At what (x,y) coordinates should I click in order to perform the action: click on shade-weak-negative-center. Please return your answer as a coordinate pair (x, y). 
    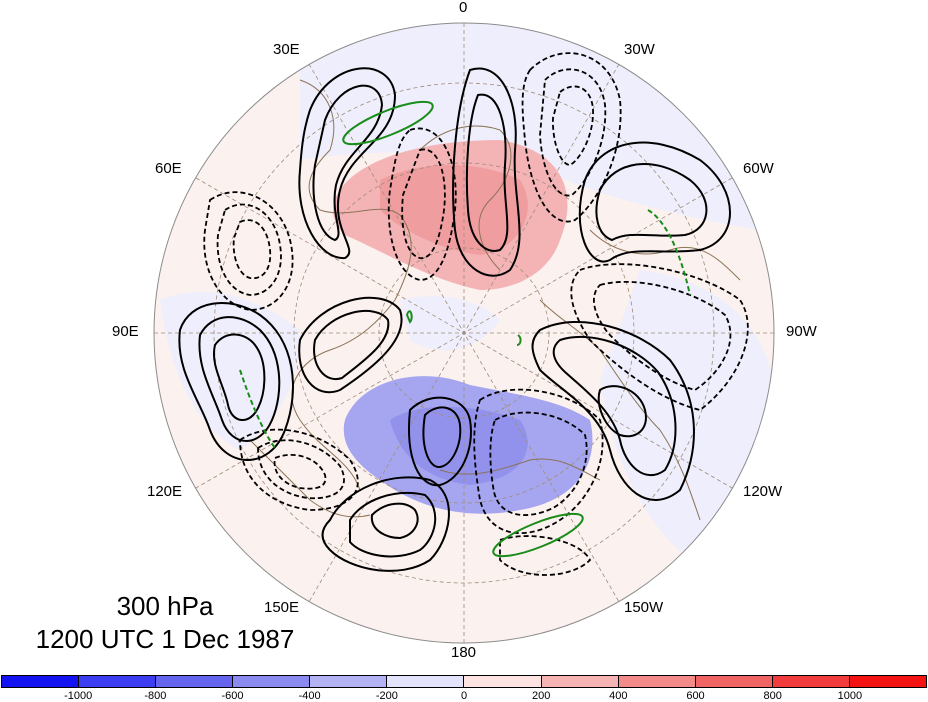
    Looking at the image, I should click on (450, 323).